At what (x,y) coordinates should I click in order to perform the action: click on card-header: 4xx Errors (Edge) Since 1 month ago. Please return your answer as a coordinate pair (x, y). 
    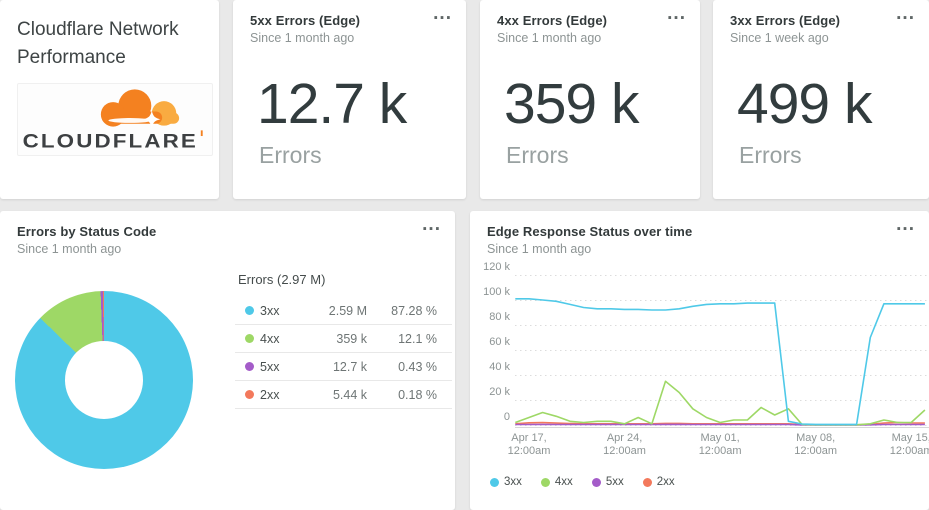
    Looking at the image, I should click on (578, 29).